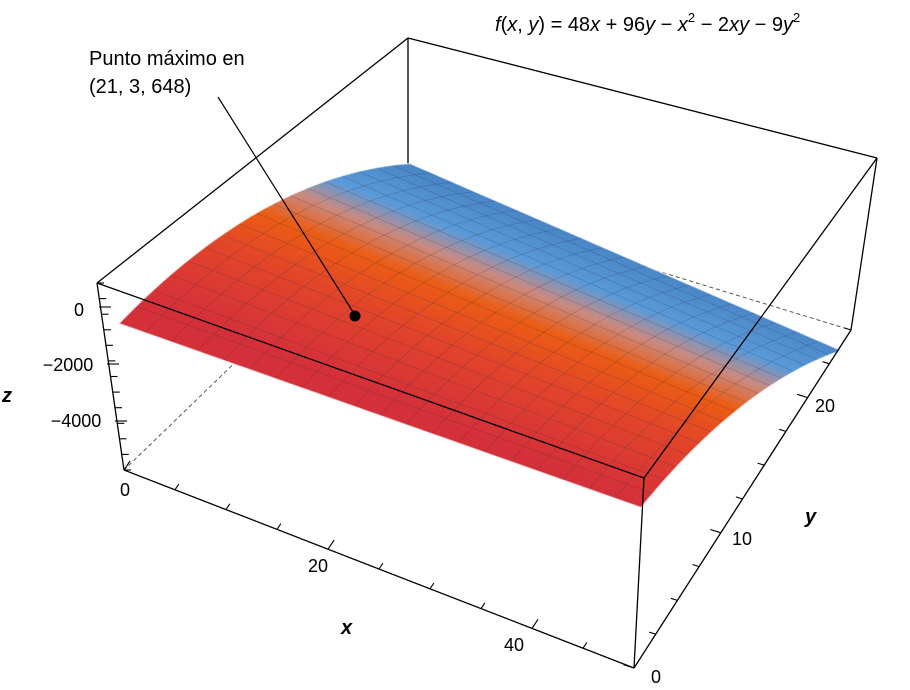 This screenshot has width=910, height=690. Describe the element at coordinates (68, 365) in the screenshot. I see `z-tick-label: −2000` at that location.